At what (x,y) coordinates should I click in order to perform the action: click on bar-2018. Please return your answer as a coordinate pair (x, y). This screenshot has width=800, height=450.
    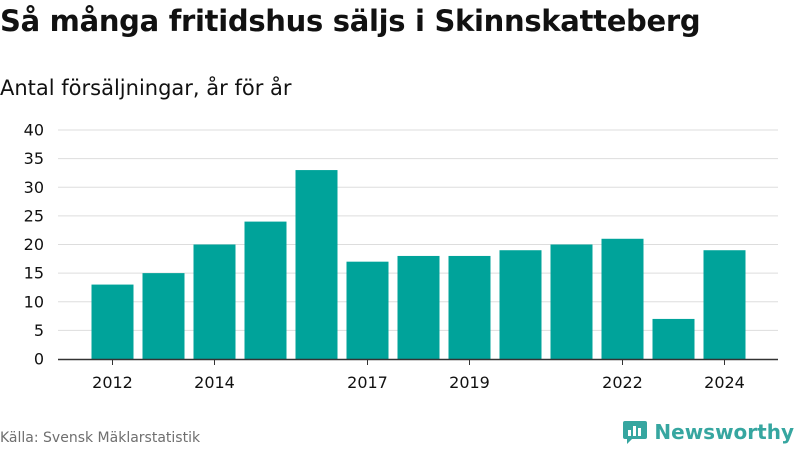
    Looking at the image, I should click on (418, 307).